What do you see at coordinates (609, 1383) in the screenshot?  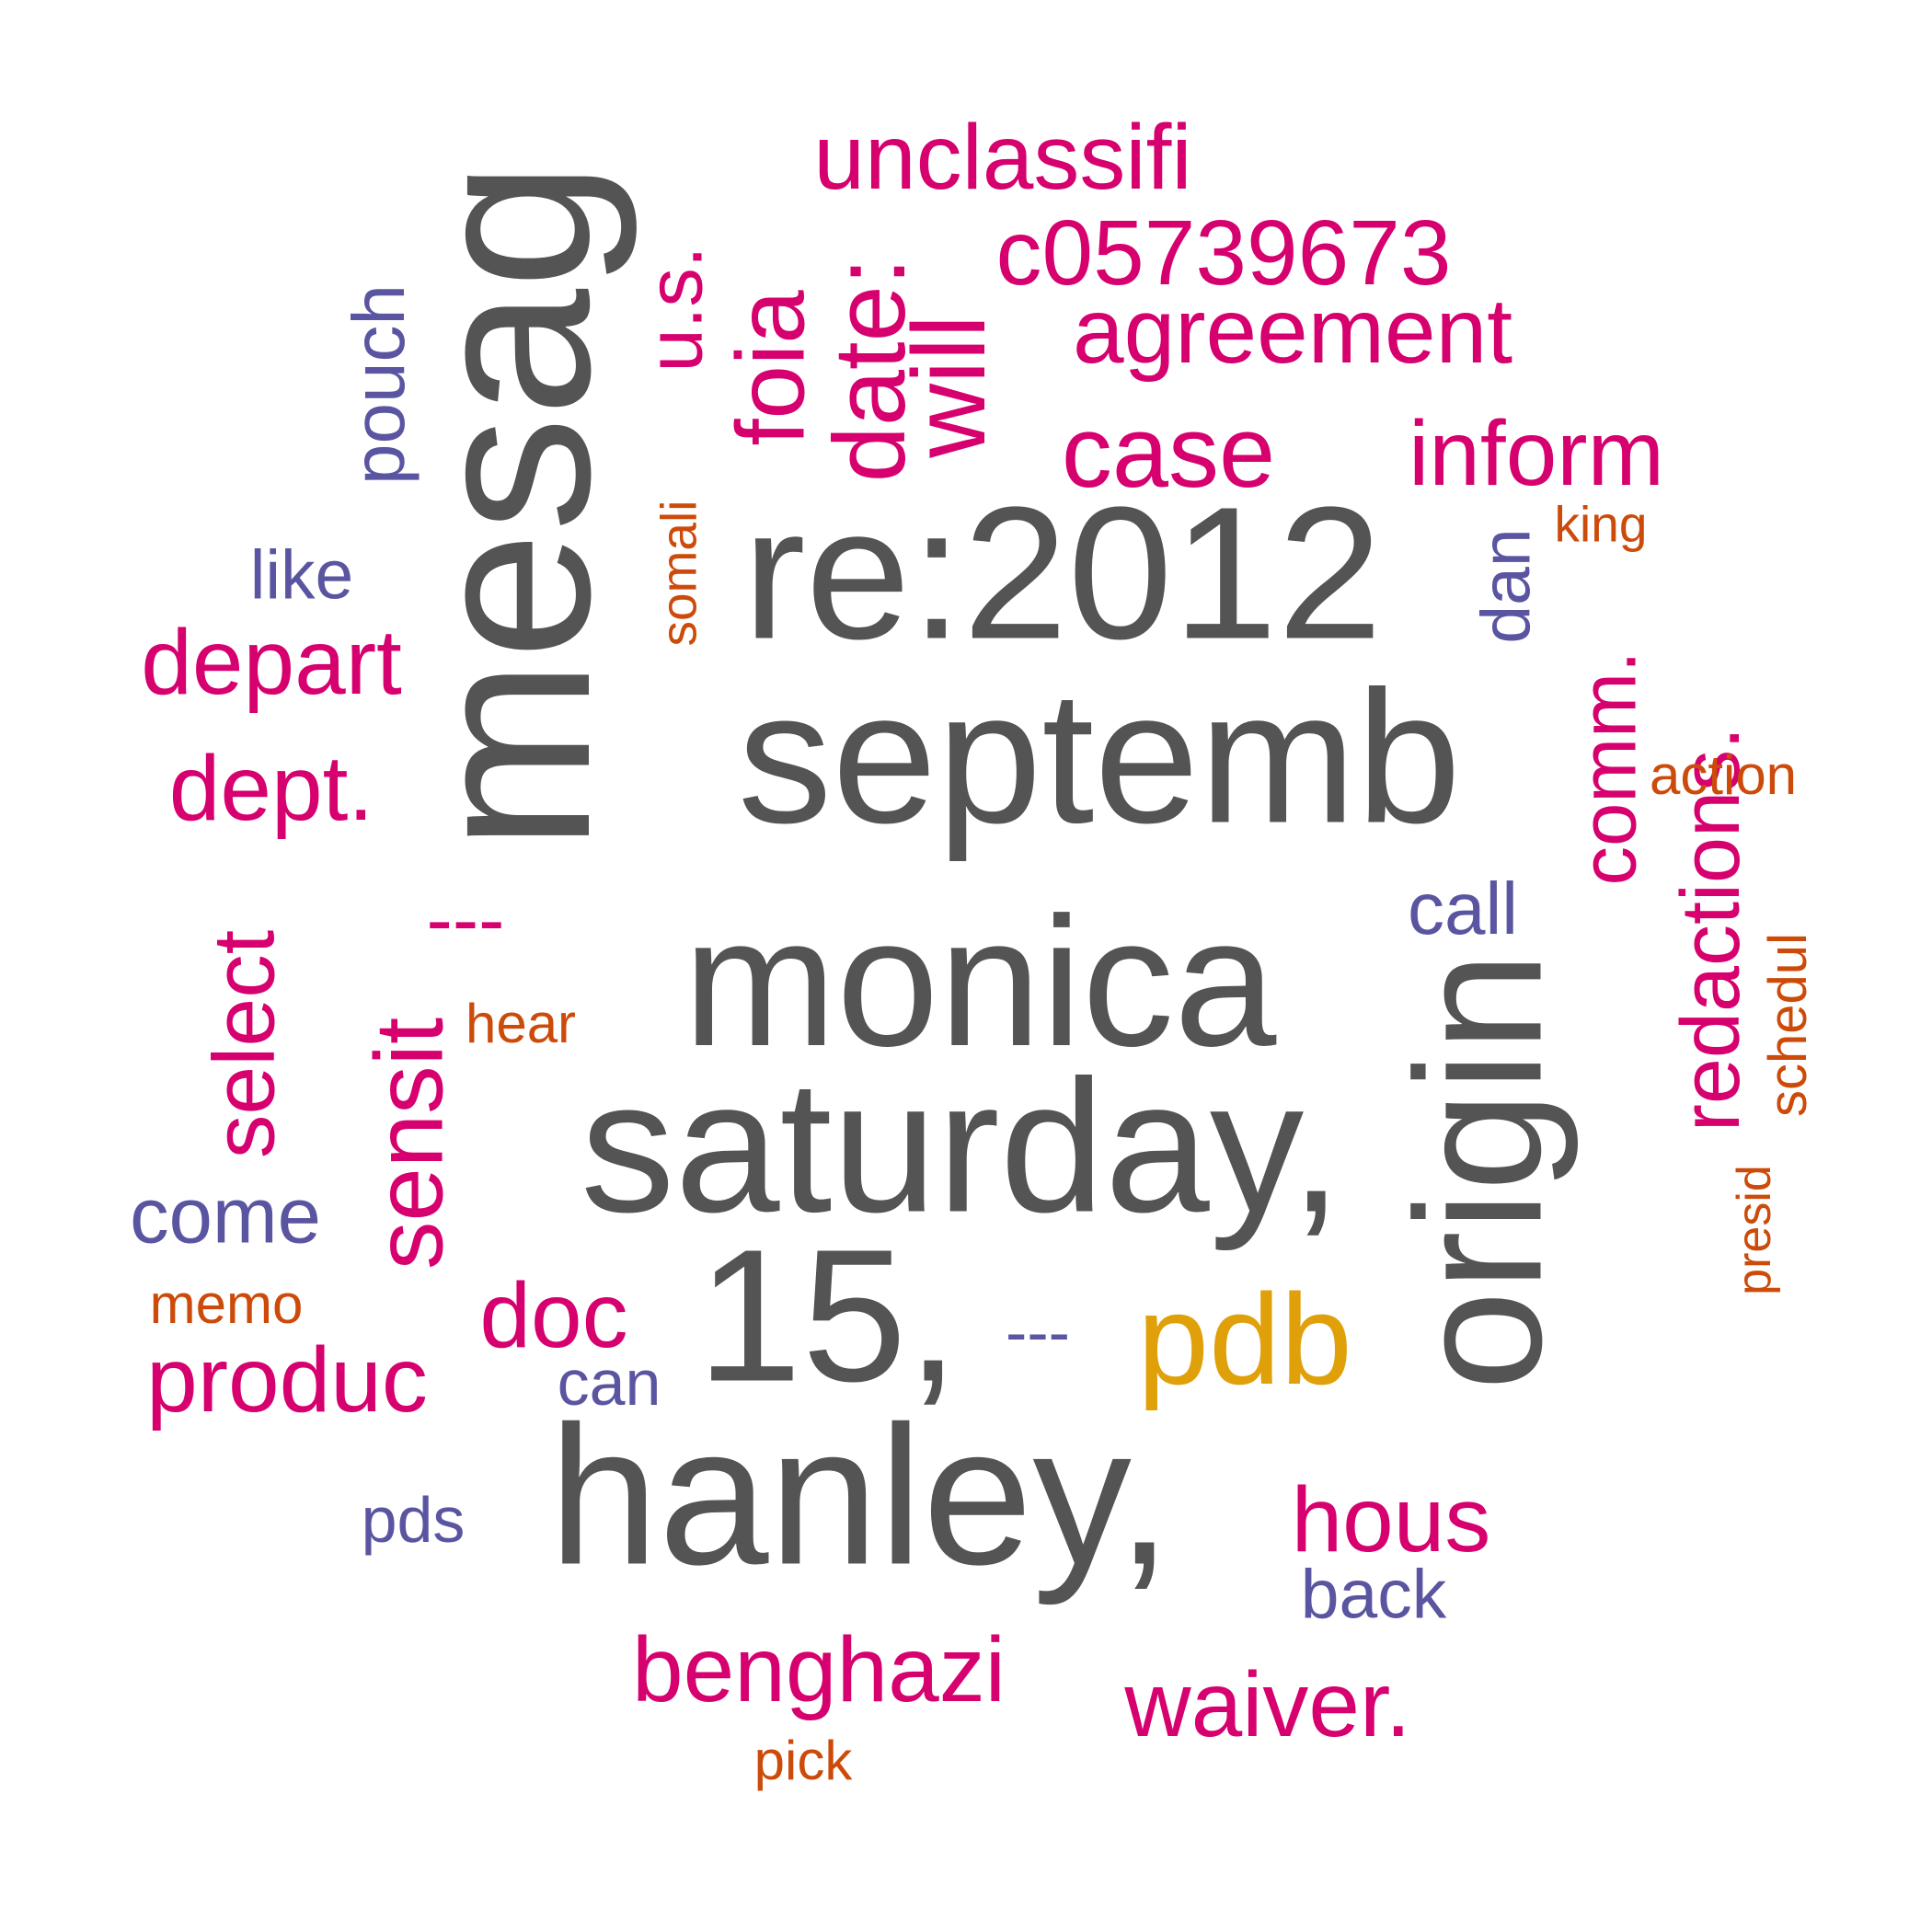 I see `word-can-36: can` at bounding box center [609, 1383].